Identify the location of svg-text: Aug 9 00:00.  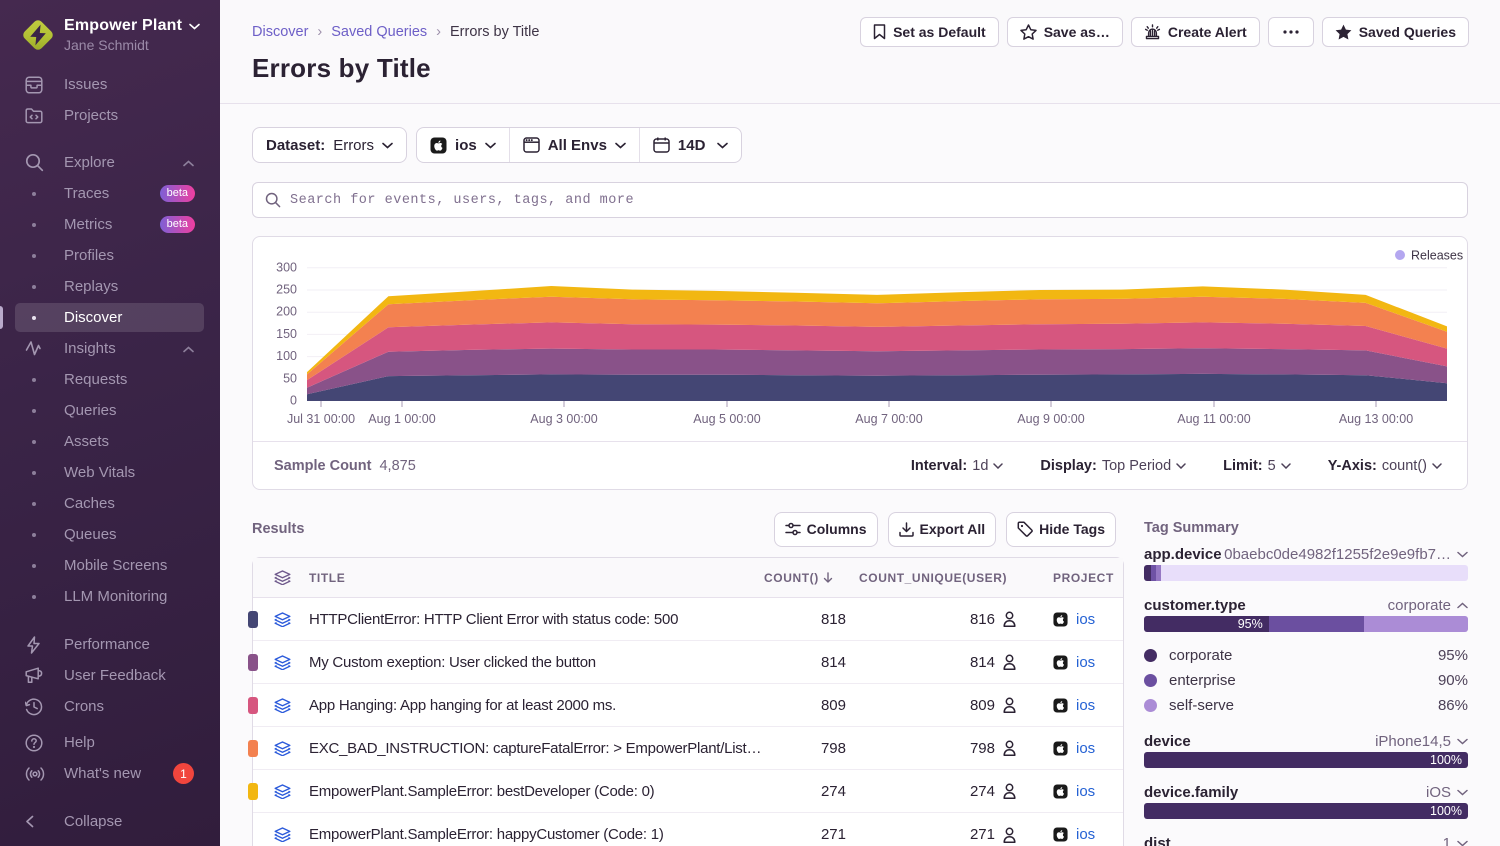
(1050, 419).